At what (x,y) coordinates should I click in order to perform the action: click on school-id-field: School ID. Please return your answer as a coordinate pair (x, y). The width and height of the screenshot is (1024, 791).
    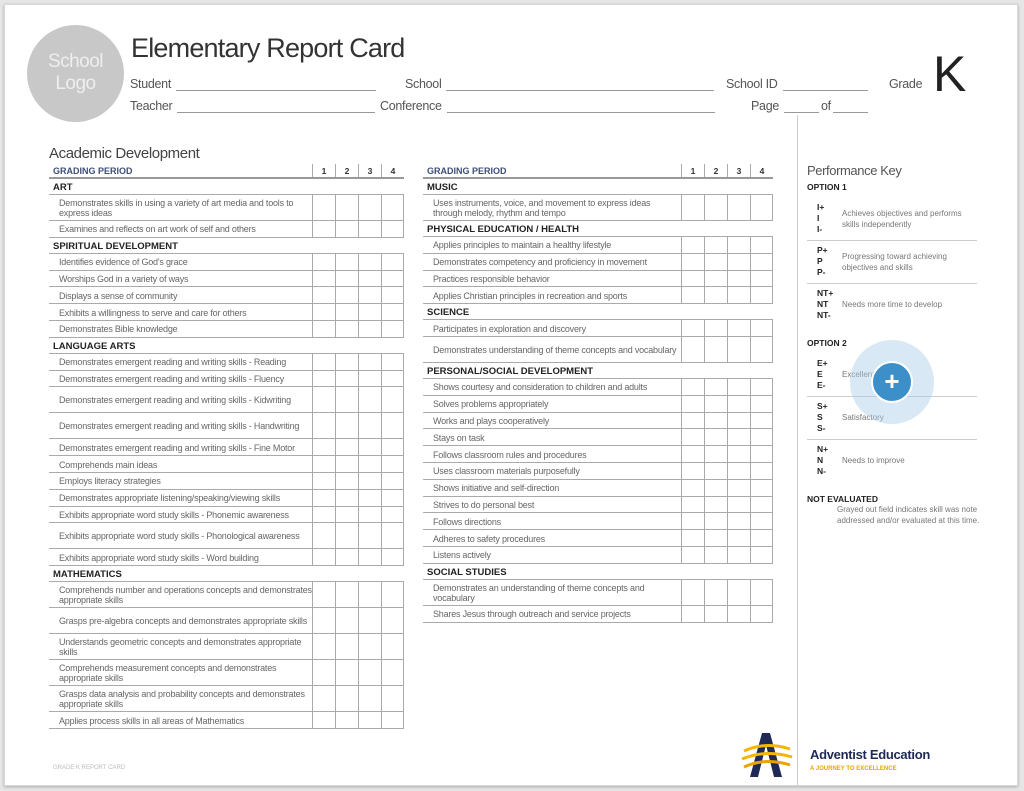
    Looking at the image, I should click on (797, 84).